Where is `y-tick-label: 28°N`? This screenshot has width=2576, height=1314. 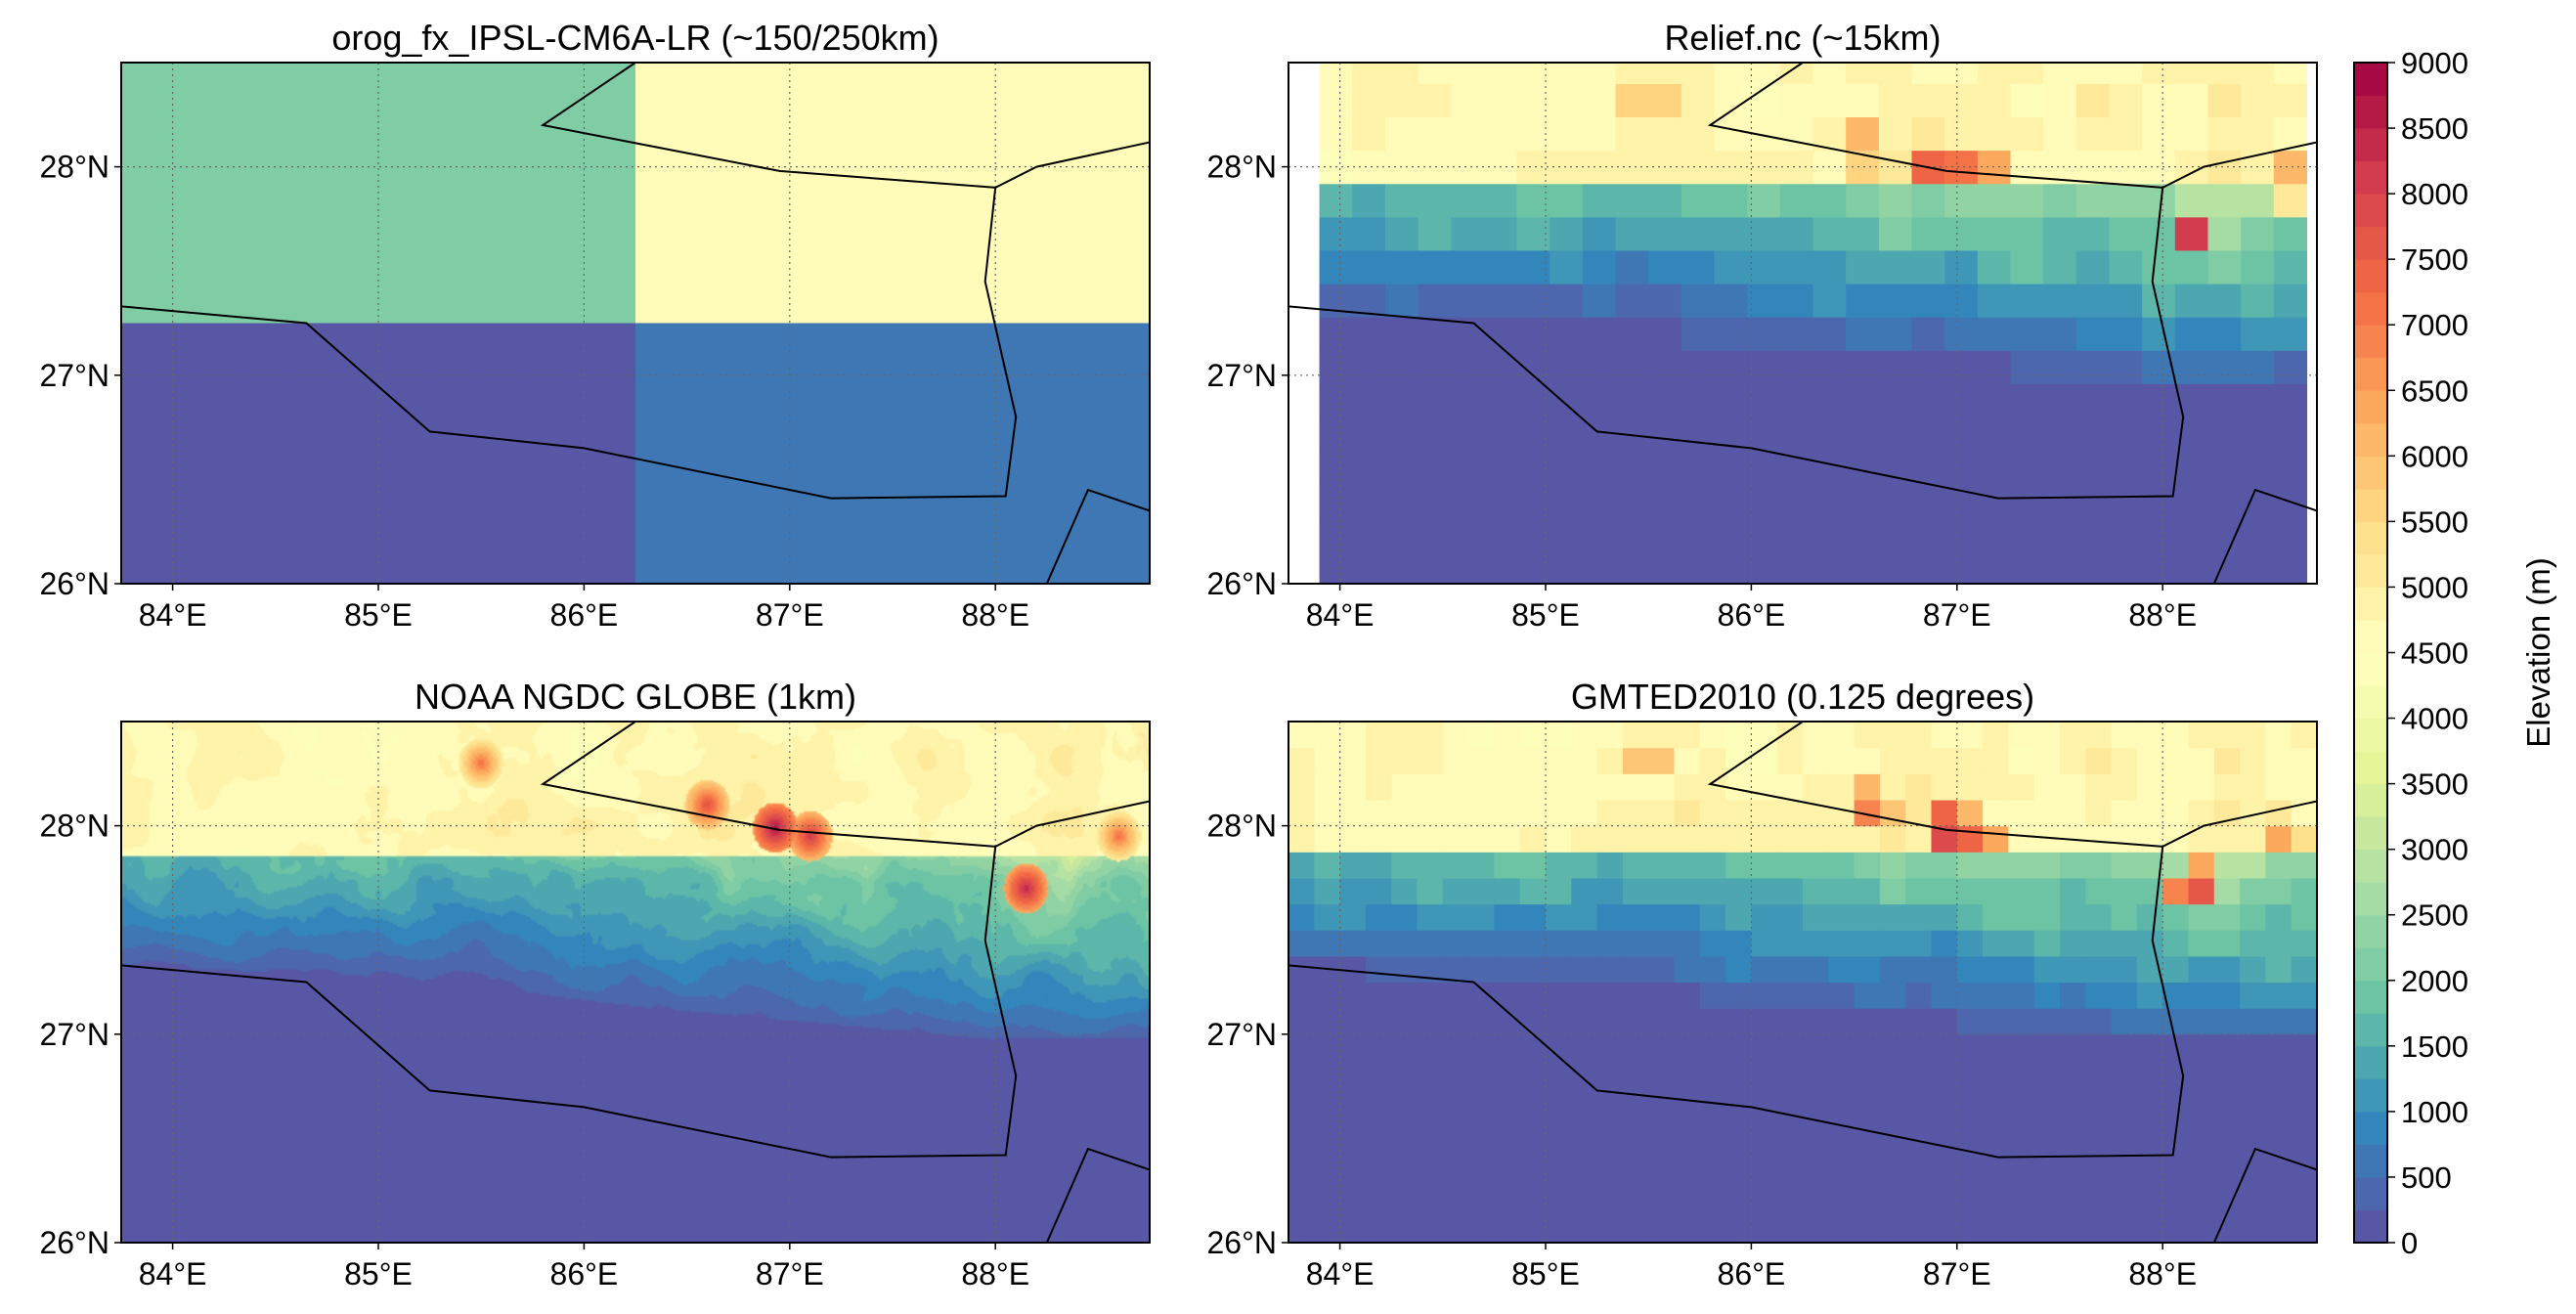 y-tick-label: 28°N is located at coordinates (1242, 167).